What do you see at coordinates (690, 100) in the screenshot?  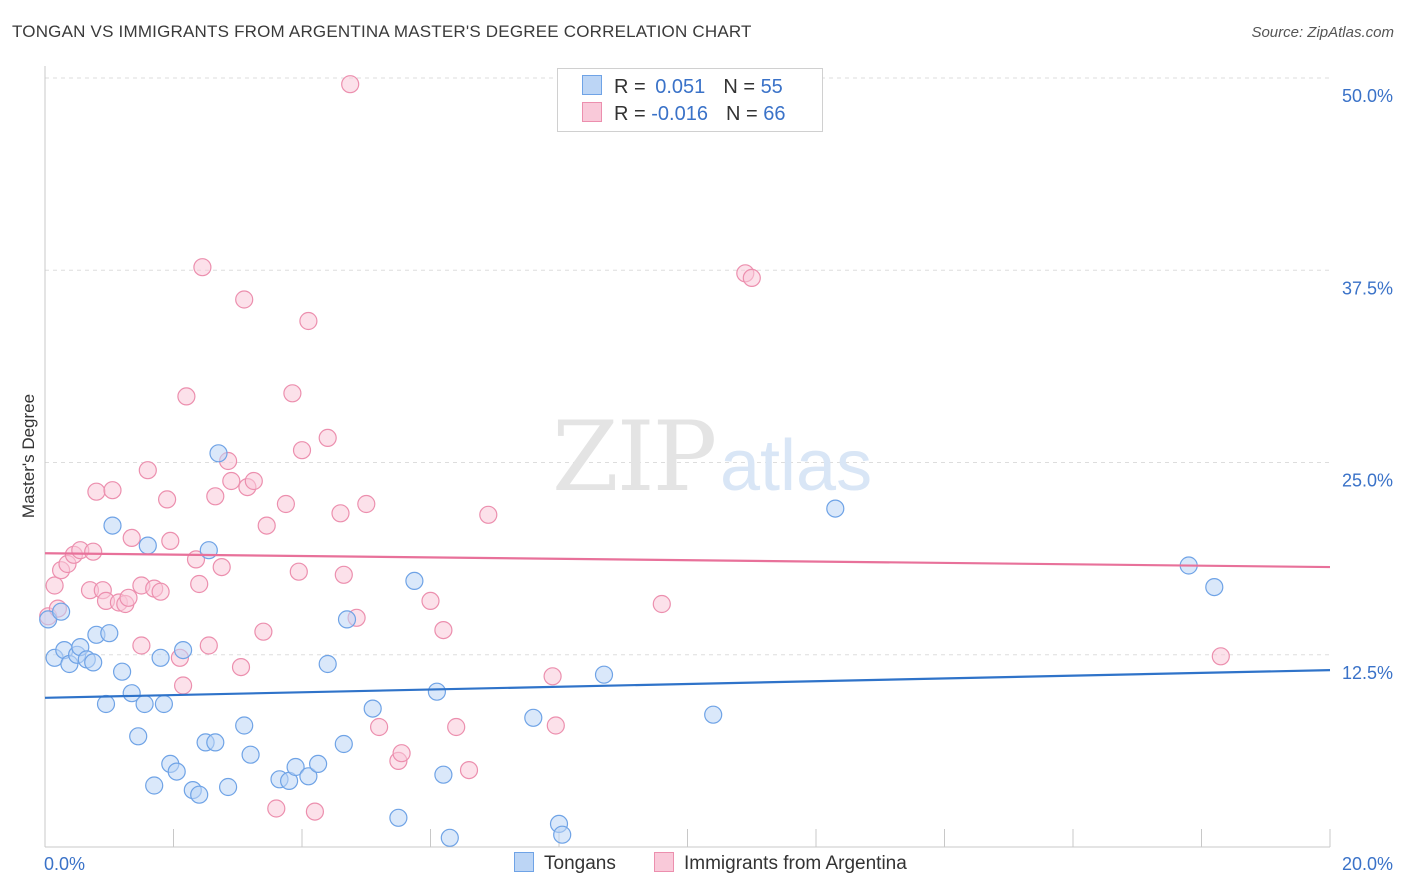 I see `stats-legend: R = 0.051 N = 55 R = -0.016 N = 66` at bounding box center [690, 100].